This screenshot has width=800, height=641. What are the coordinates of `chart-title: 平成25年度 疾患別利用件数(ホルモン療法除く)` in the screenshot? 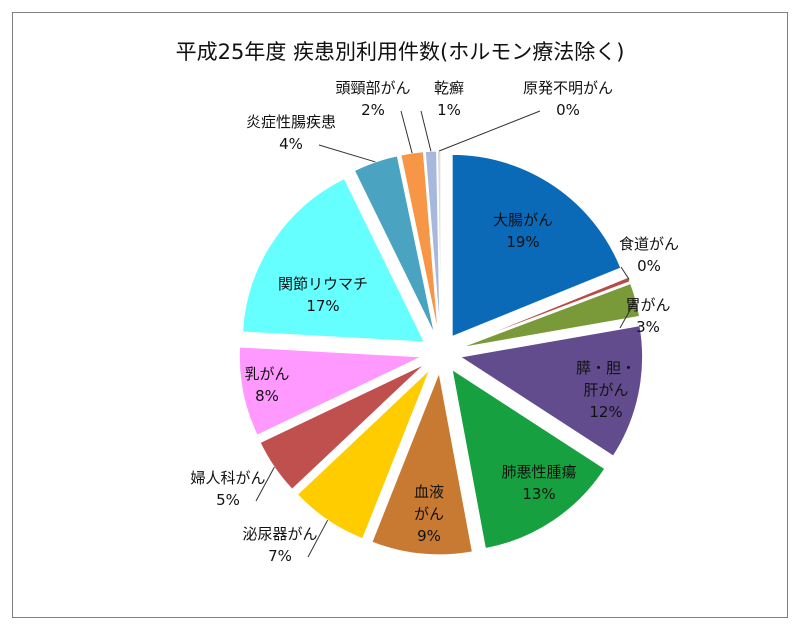 It's located at (400, 52).